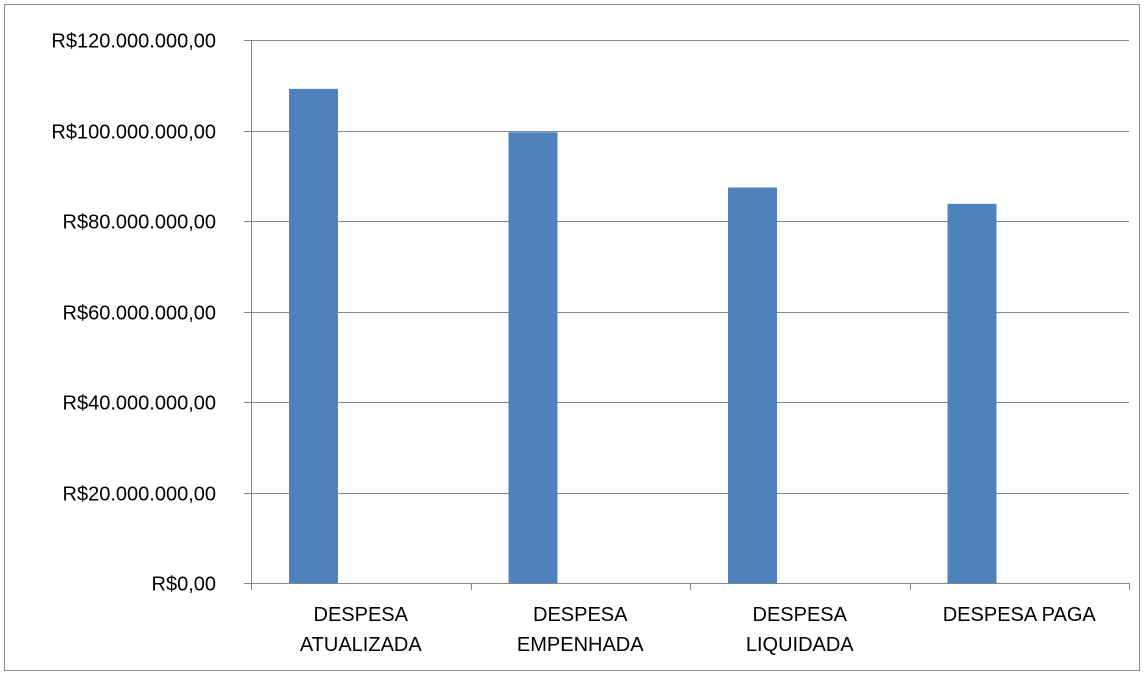 Image resolution: width=1145 pixels, height=675 pixels. Describe the element at coordinates (139, 495) in the screenshot. I see `y-tick-label: R$20.000.000,00` at that location.